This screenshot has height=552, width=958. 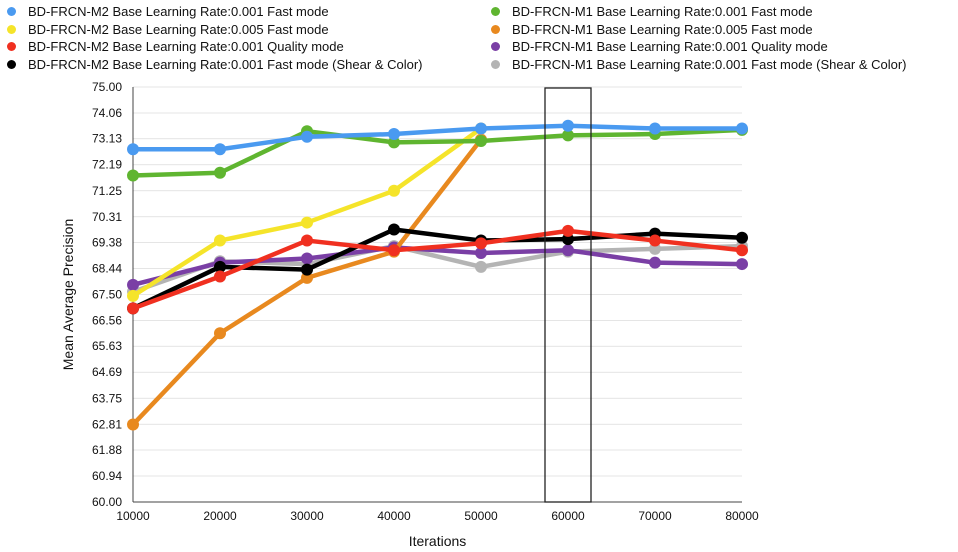 What do you see at coordinates (438, 541) in the screenshot?
I see `x-axis-label: Iterations` at bounding box center [438, 541].